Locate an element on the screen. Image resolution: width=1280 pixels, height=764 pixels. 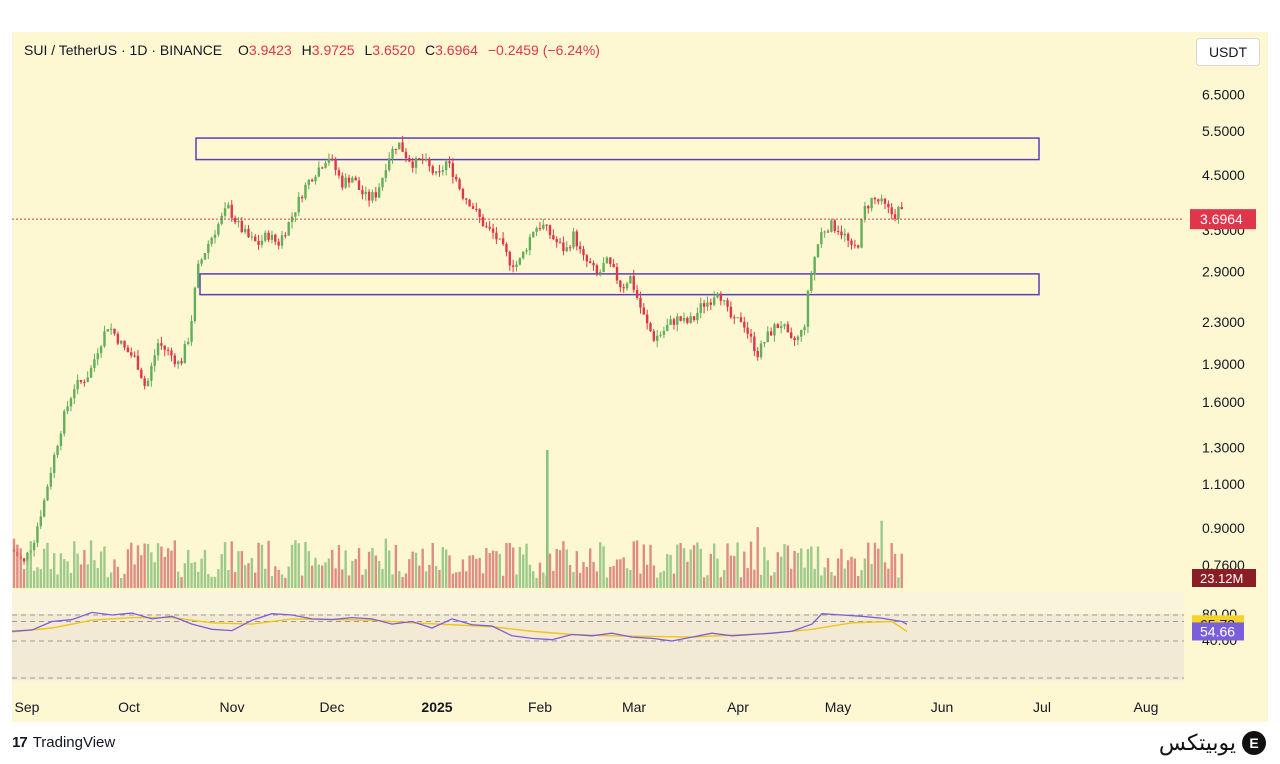
price-tick-label: 6.5000 is located at coordinates (1223, 94).